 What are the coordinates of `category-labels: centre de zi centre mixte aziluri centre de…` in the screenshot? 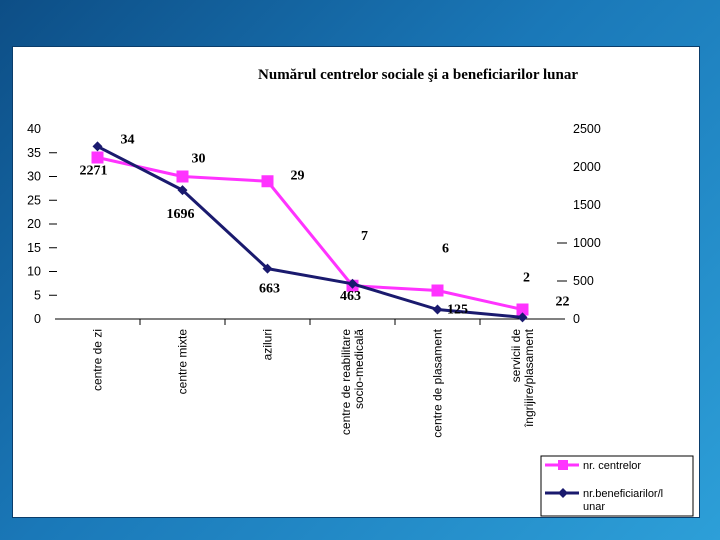 It's located at (314, 382).